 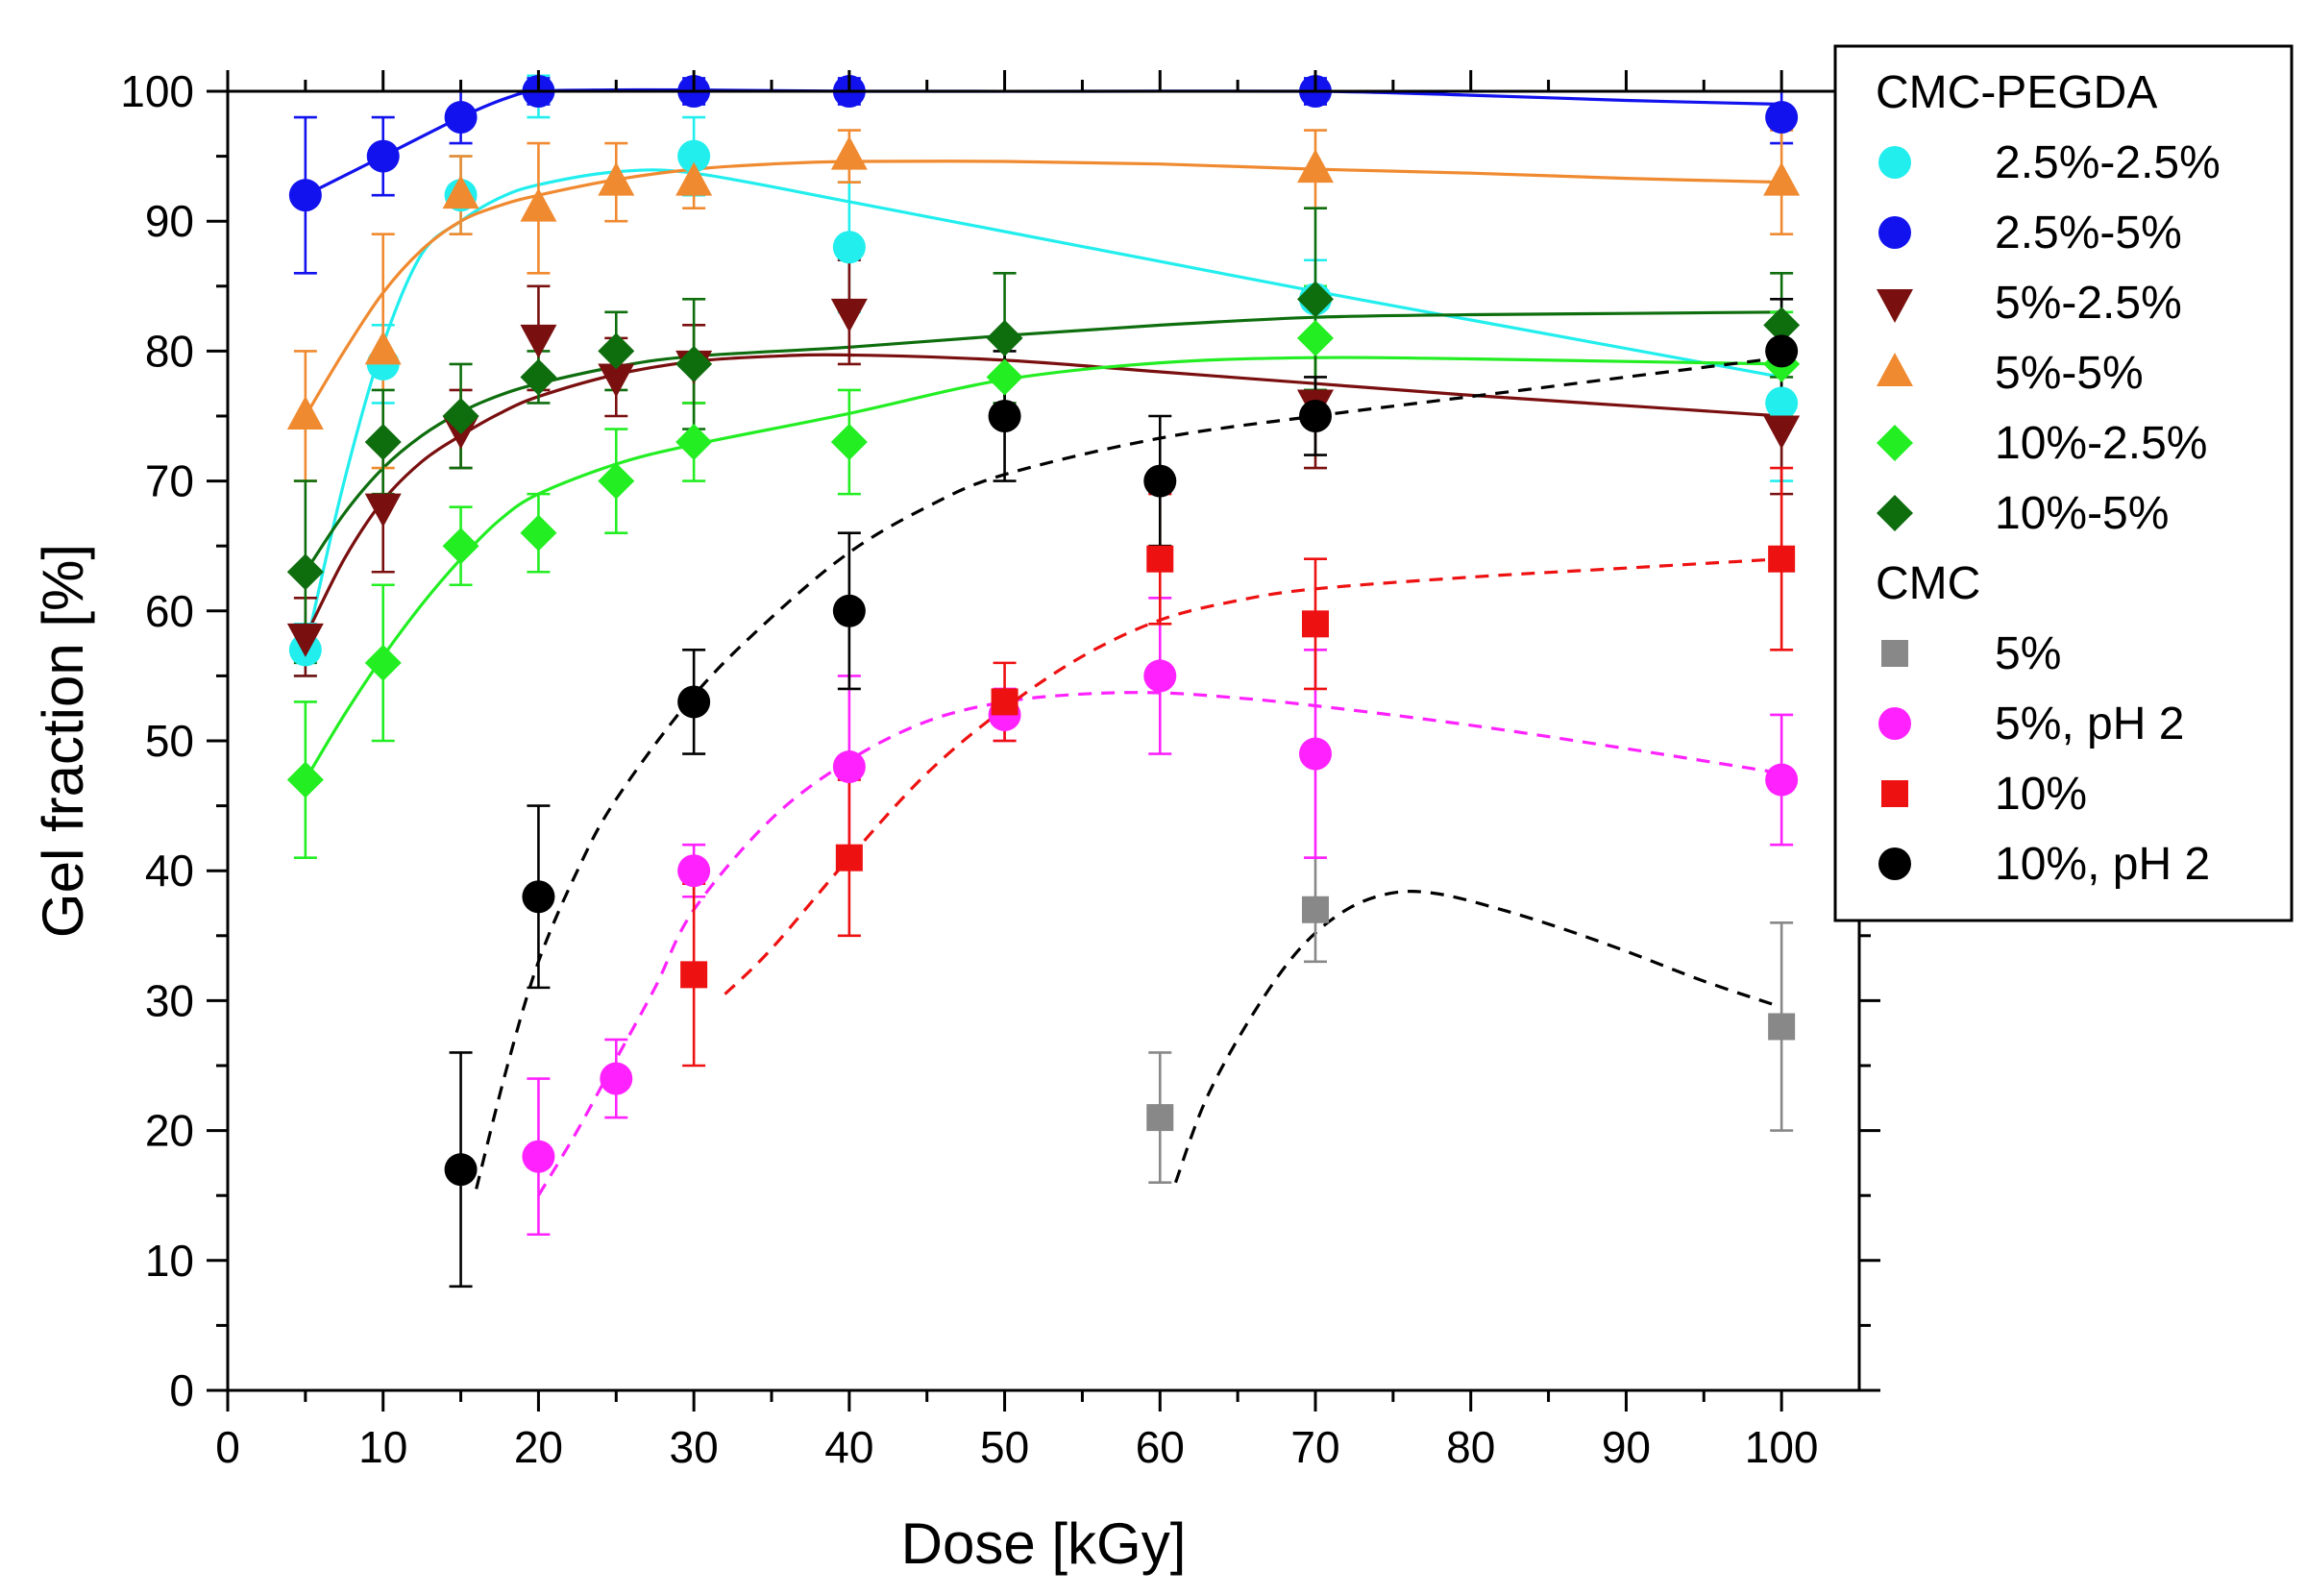 I want to click on legend-label-10-ph-2: 10%, pH 2, so click(x=2102, y=864).